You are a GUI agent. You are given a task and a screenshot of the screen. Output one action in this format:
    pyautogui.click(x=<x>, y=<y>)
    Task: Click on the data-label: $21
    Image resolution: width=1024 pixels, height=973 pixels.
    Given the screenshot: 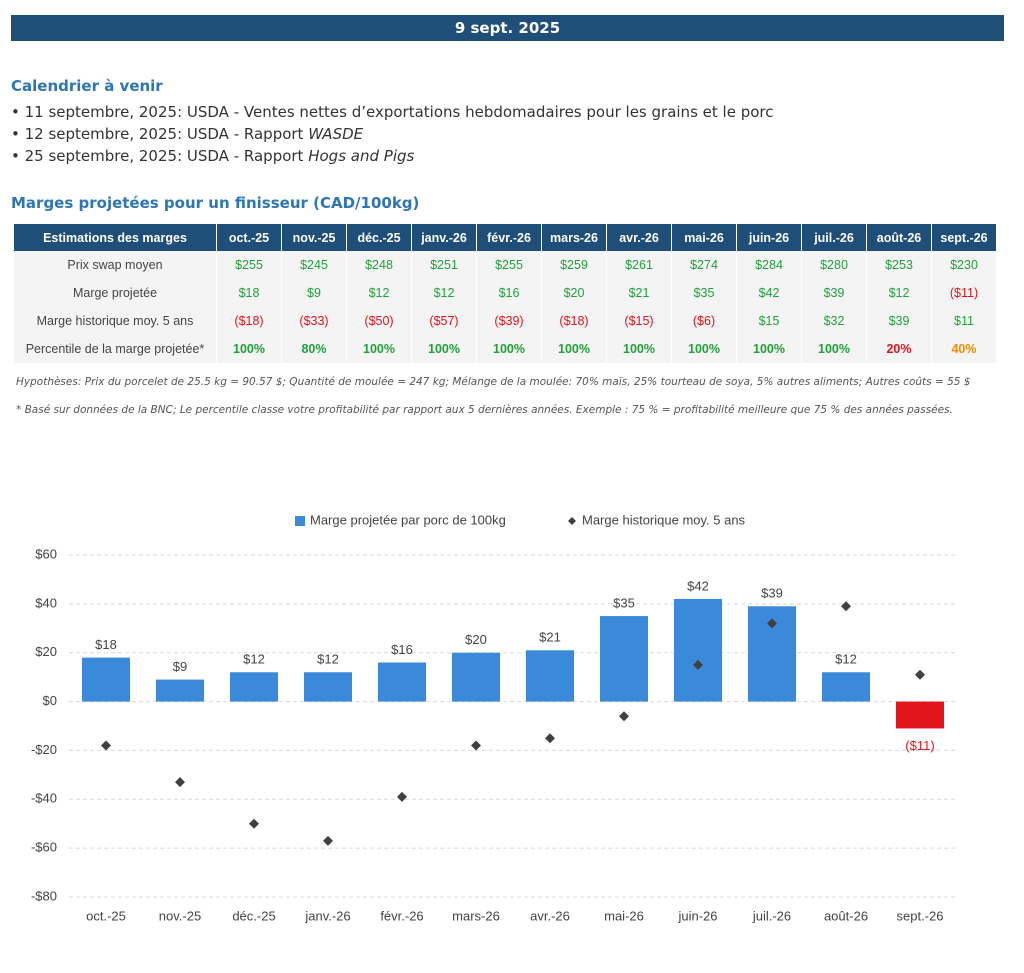 What is the action you would take?
    pyautogui.click(x=550, y=637)
    